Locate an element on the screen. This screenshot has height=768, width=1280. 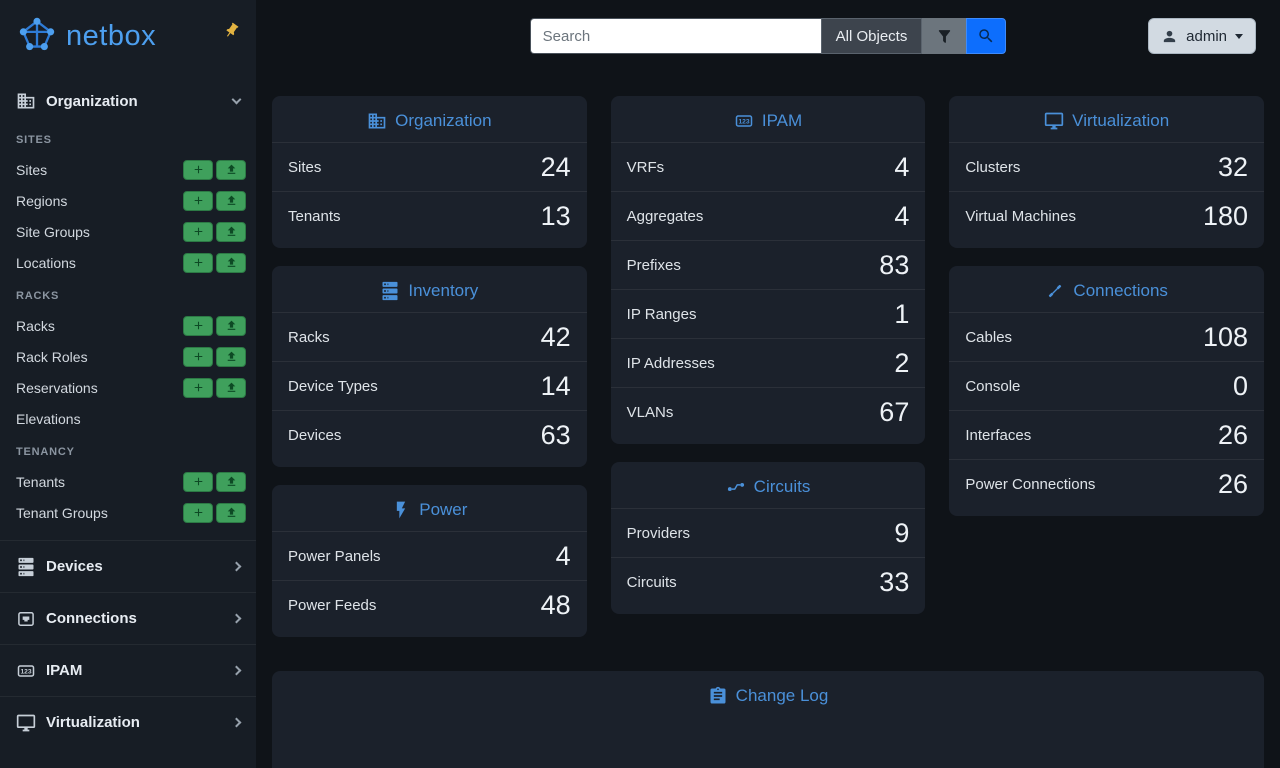
stat-value: 13 is located at coordinates (555, 215).